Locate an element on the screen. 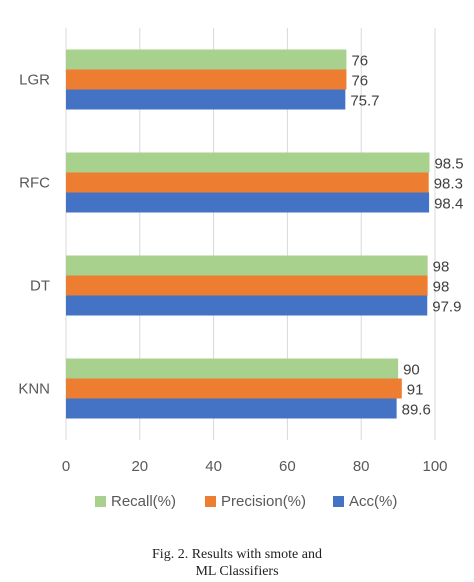 This screenshot has width=474, height=582. data-label: 91 is located at coordinates (415, 390).